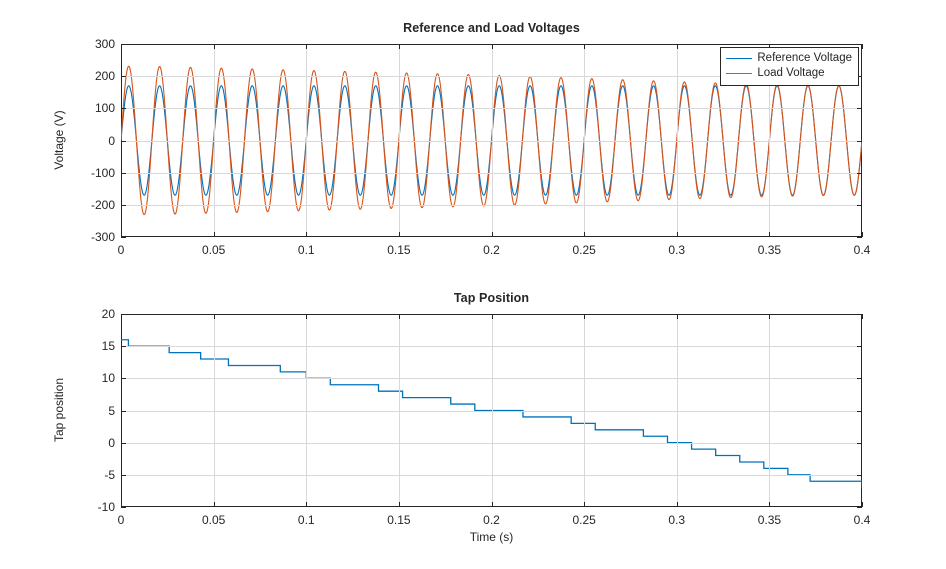 Image resolution: width=946 pixels, height=569 pixels. I want to click on tap-position-xlabel: Time (s), so click(491, 537).